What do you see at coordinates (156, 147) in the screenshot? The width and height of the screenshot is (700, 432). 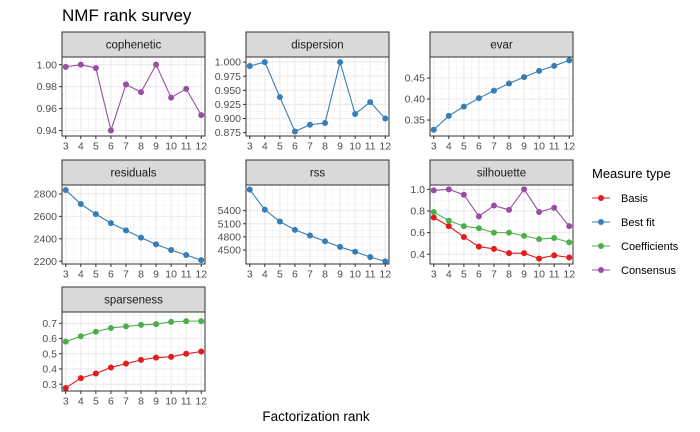 I see `xtick-label-cophenetic-9: 9` at bounding box center [156, 147].